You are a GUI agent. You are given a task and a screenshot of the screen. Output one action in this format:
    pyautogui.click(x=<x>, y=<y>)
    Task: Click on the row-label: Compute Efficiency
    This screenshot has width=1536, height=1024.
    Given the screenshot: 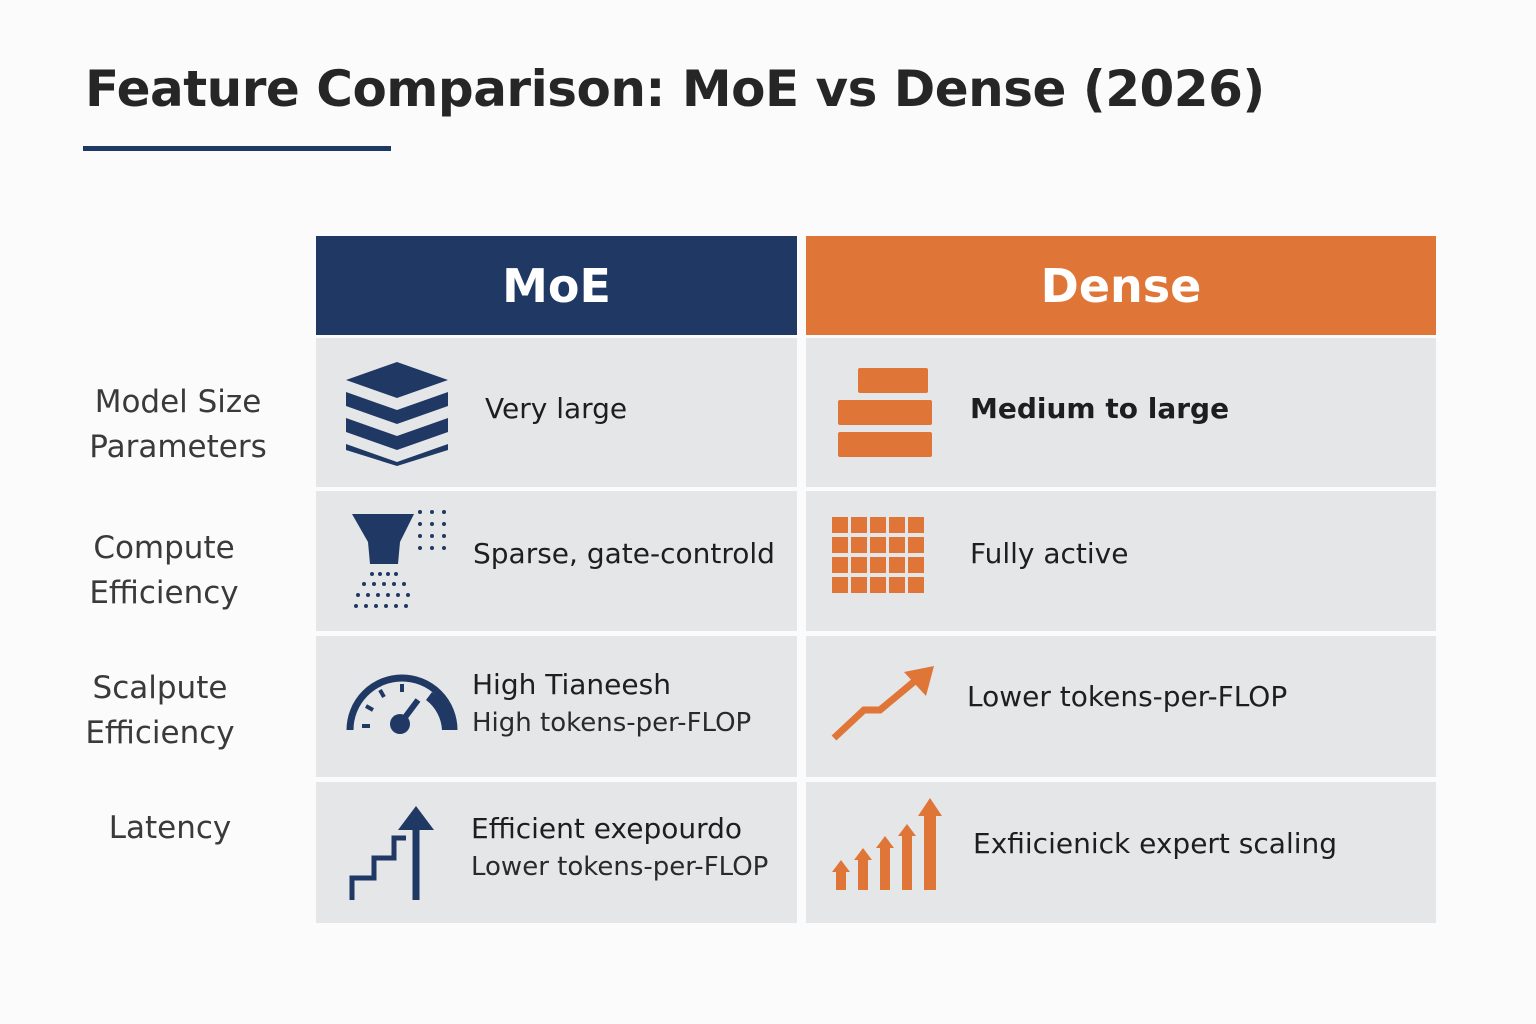 What is the action you would take?
    pyautogui.click(x=164, y=571)
    